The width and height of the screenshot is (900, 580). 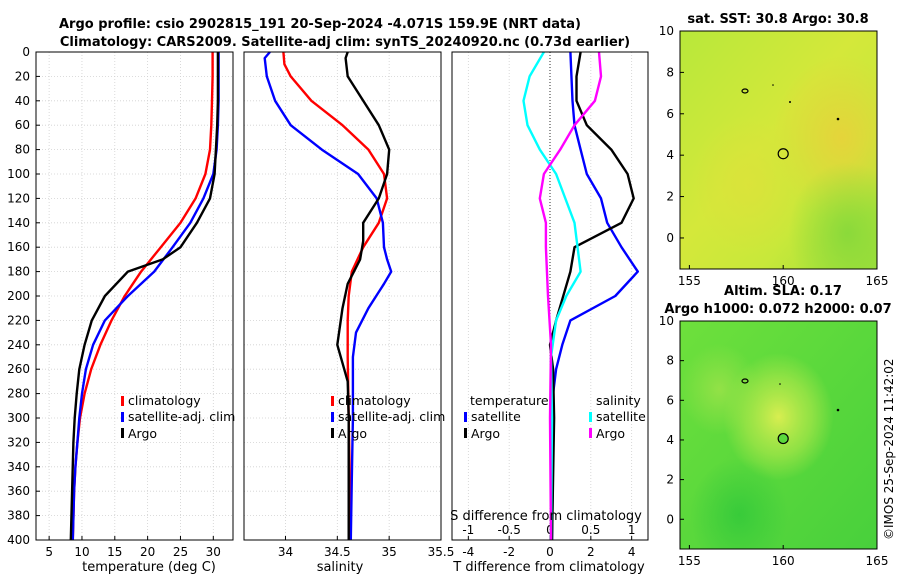 I want to click on difference-legend-salinity: salinity satellite Argo, so click(x=617, y=417).